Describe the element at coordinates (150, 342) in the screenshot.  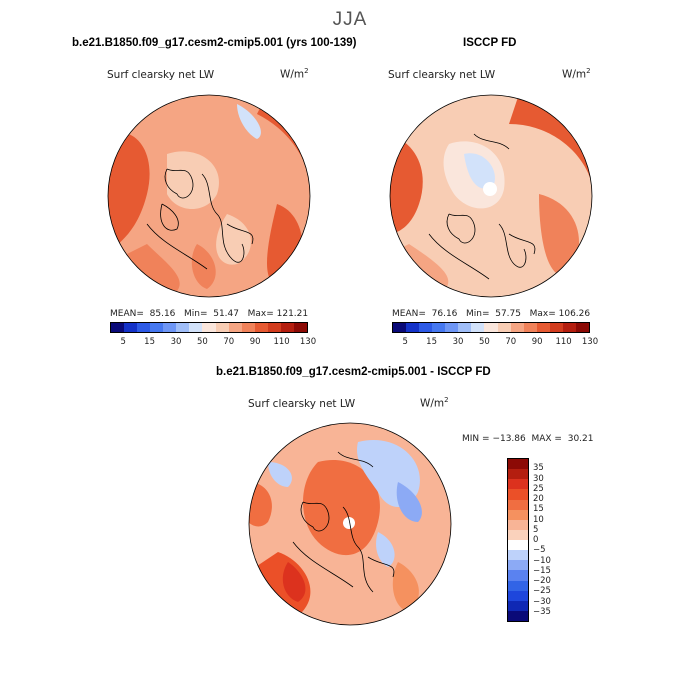
I see `model-colorbar-tick-label: 15` at that location.